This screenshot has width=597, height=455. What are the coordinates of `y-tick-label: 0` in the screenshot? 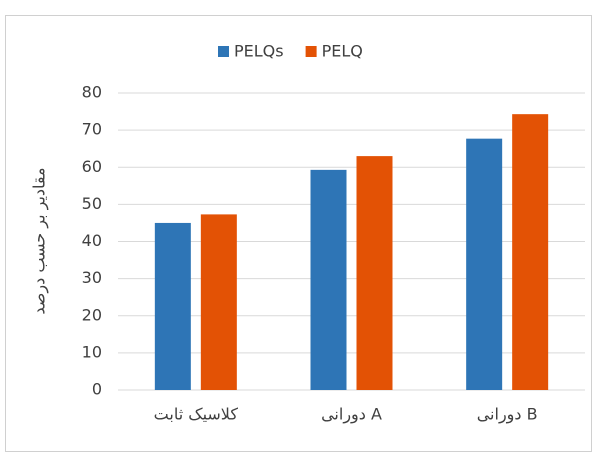 It's located at (97, 389).